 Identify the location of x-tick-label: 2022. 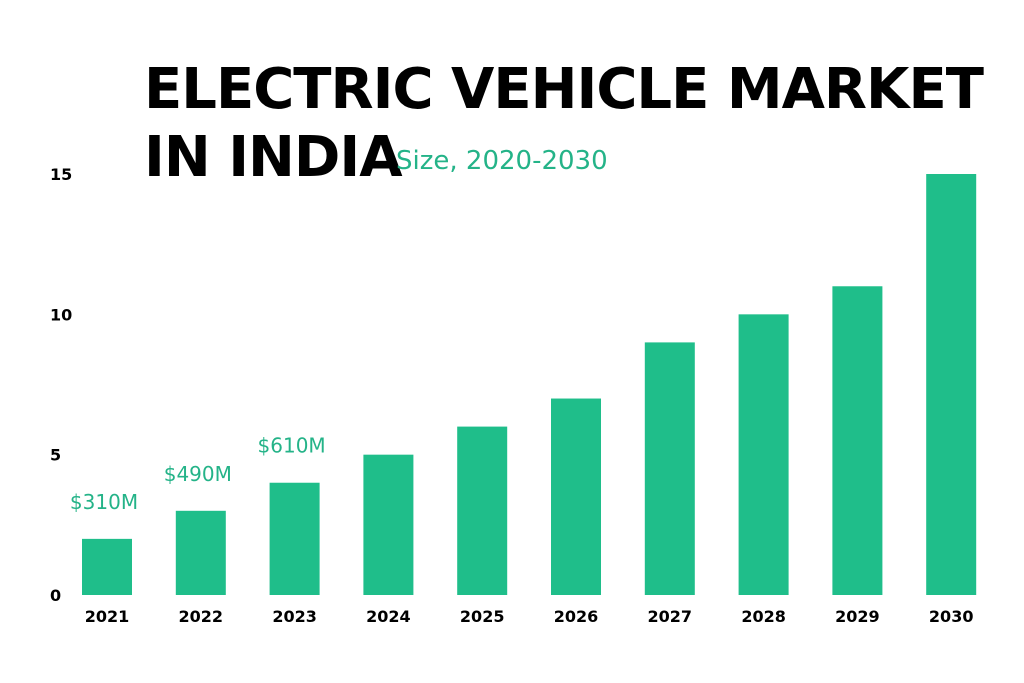
(201, 616).